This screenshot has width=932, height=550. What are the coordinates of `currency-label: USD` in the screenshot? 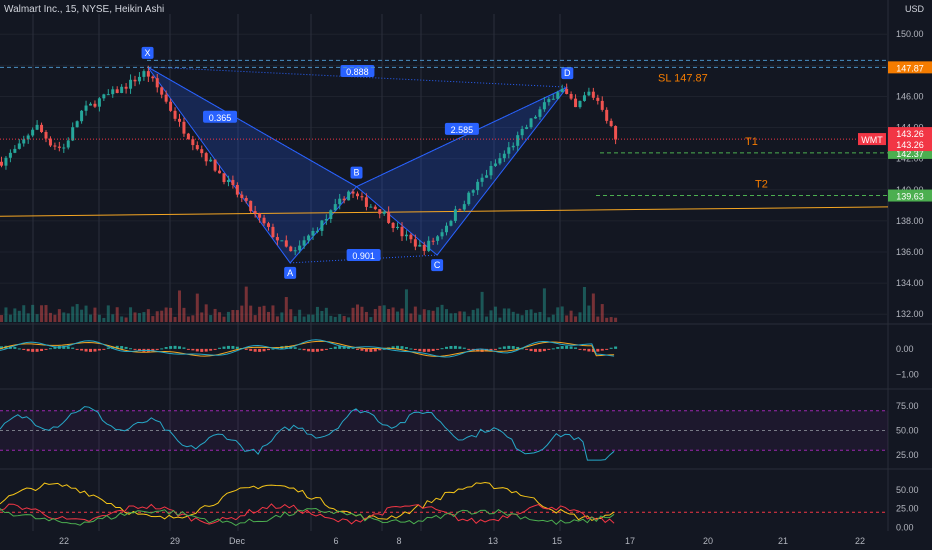 It's located at (914, 9).